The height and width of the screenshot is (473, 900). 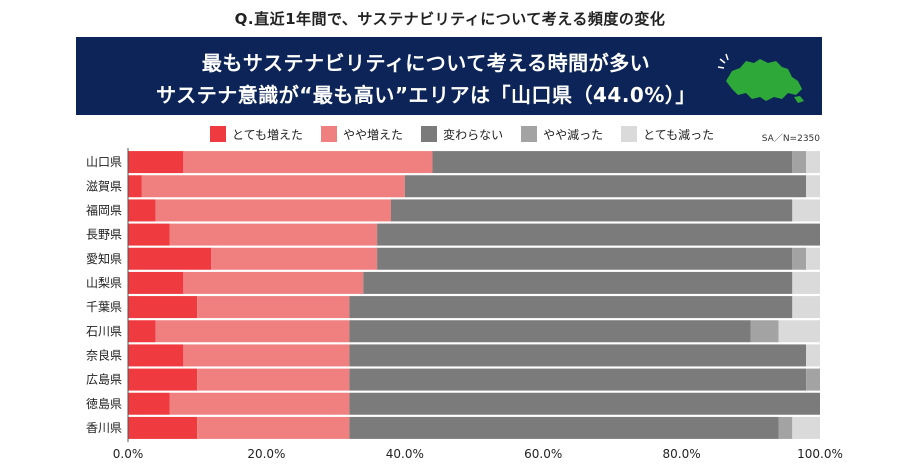 What do you see at coordinates (104, 162) in the screenshot?
I see `category-label: 山口県` at bounding box center [104, 162].